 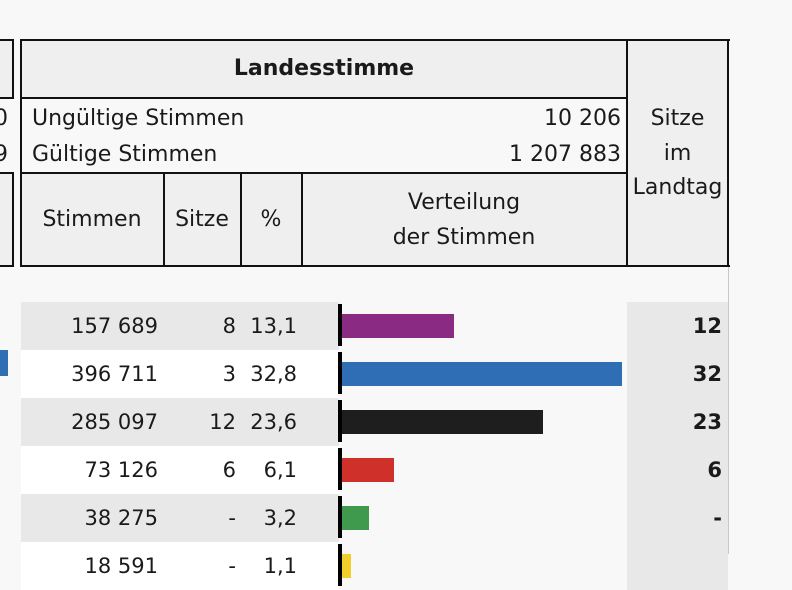 I want to click on landtag-seats-value: 12, so click(x=707, y=326).